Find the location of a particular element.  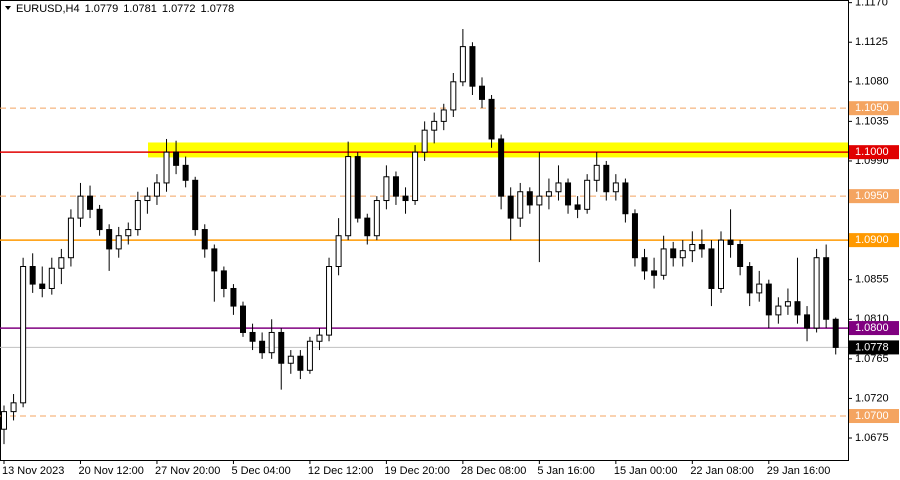

header-close: 1.0778 is located at coordinates (218, 9).